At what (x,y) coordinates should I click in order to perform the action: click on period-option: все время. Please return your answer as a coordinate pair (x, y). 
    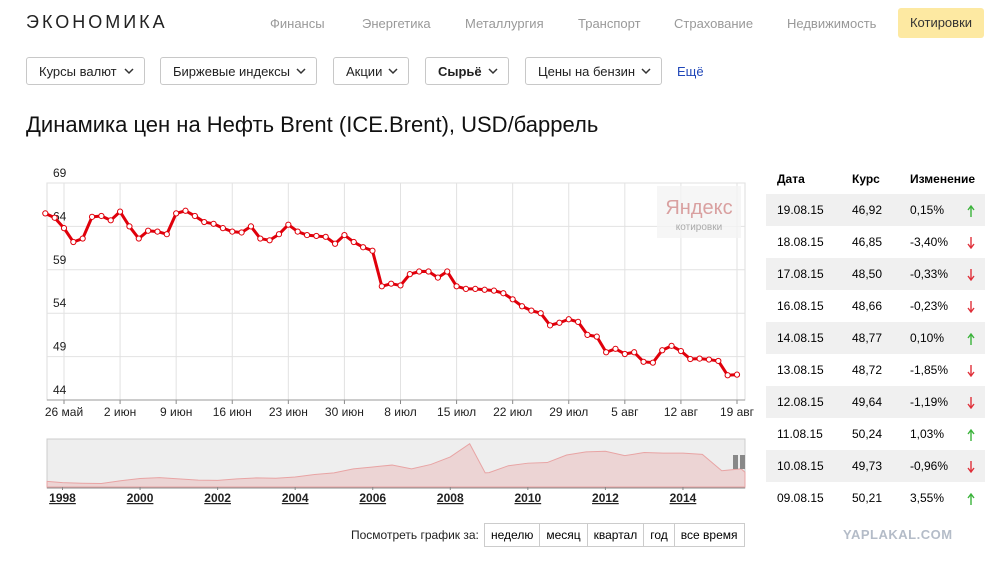
    Looking at the image, I should click on (708, 535).